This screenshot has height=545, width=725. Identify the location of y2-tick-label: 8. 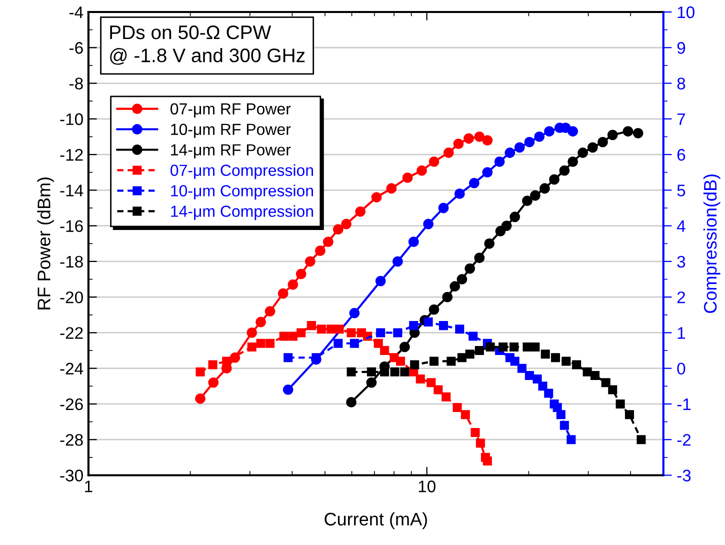
(681, 84).